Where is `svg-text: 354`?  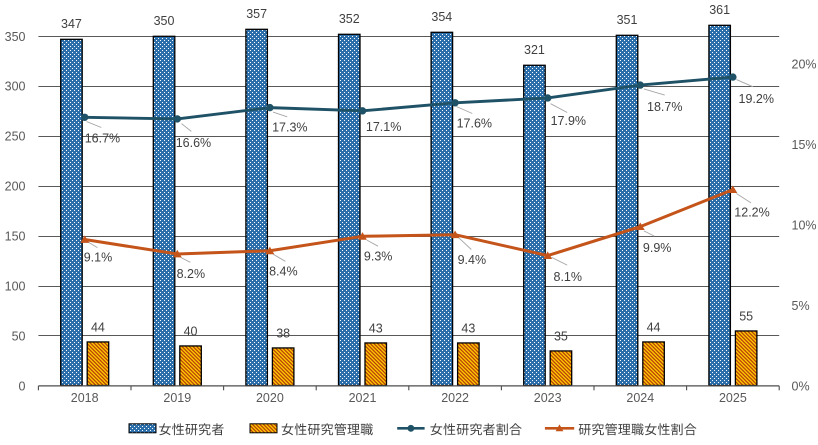
svg-text: 354 is located at coordinates (441, 17).